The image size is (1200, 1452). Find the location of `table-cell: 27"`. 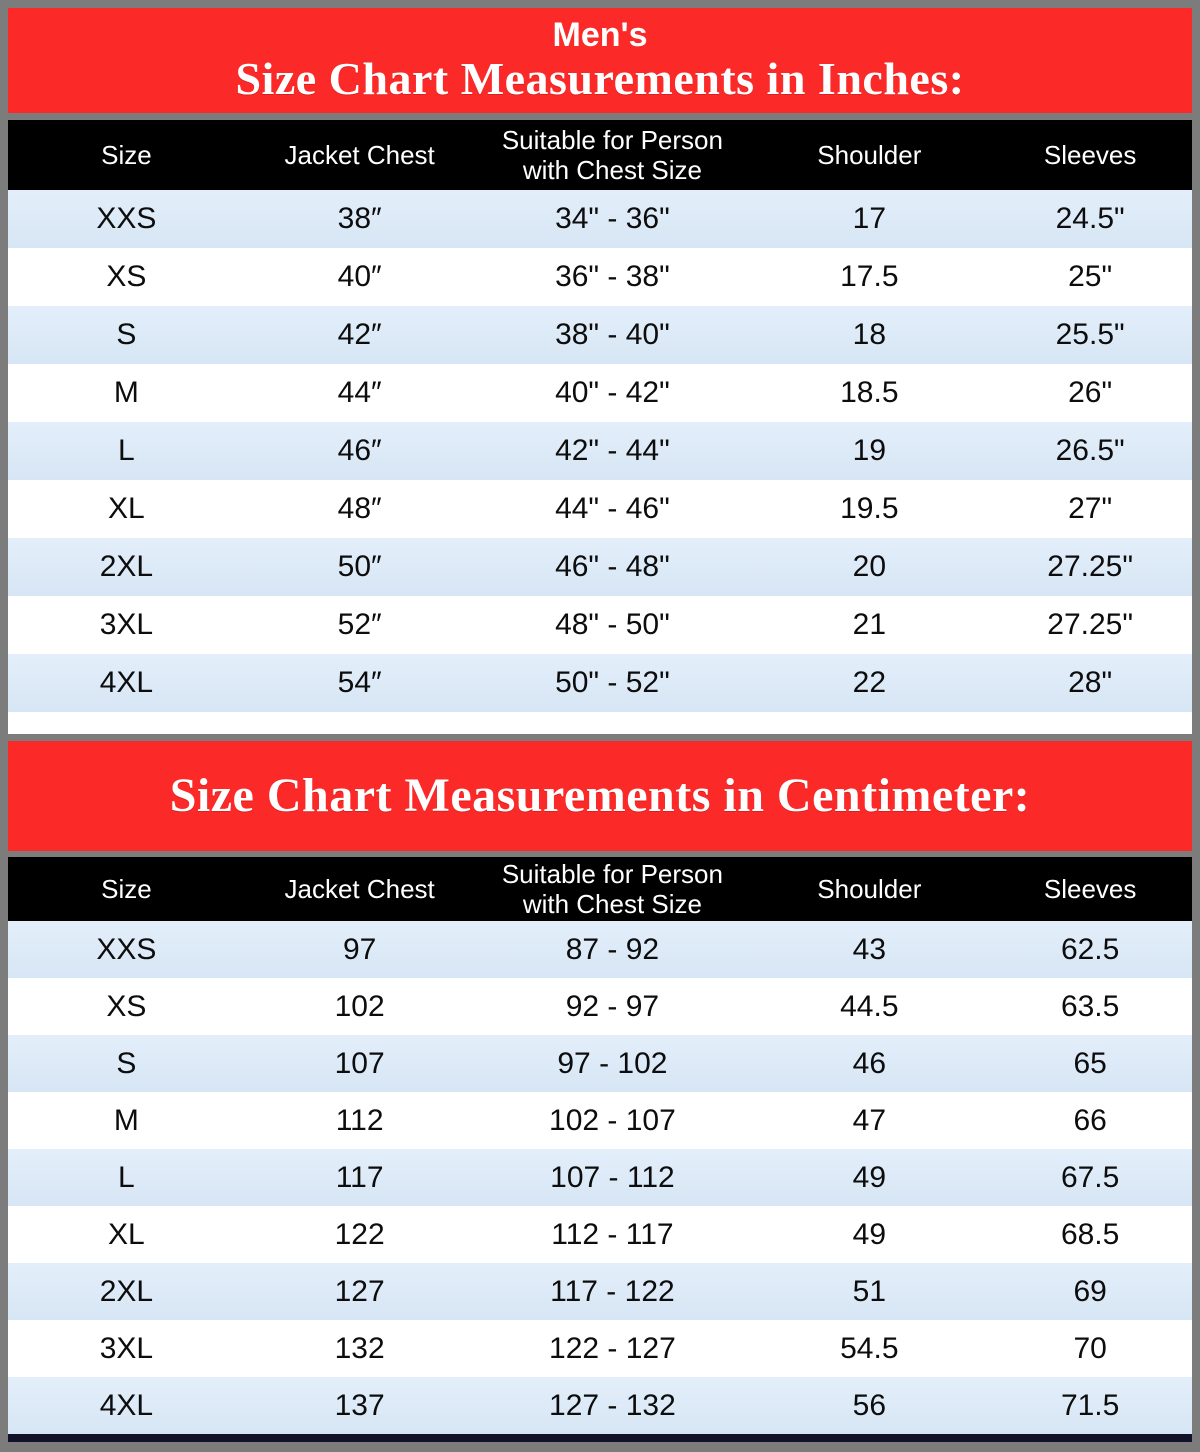

table-cell: 27" is located at coordinates (1090, 508).